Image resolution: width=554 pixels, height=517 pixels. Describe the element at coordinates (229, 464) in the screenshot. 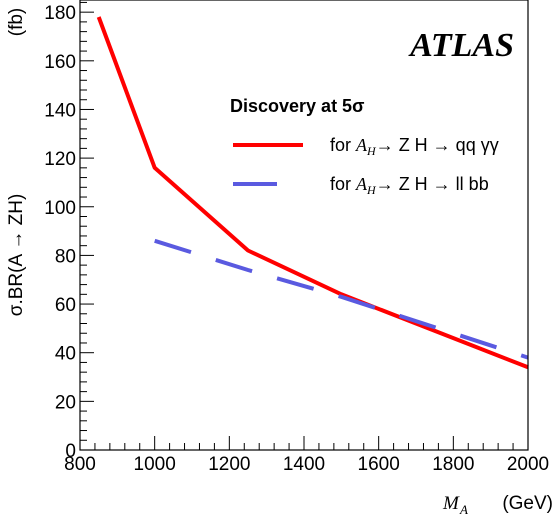

I see `x-tick-label: 1200` at that location.